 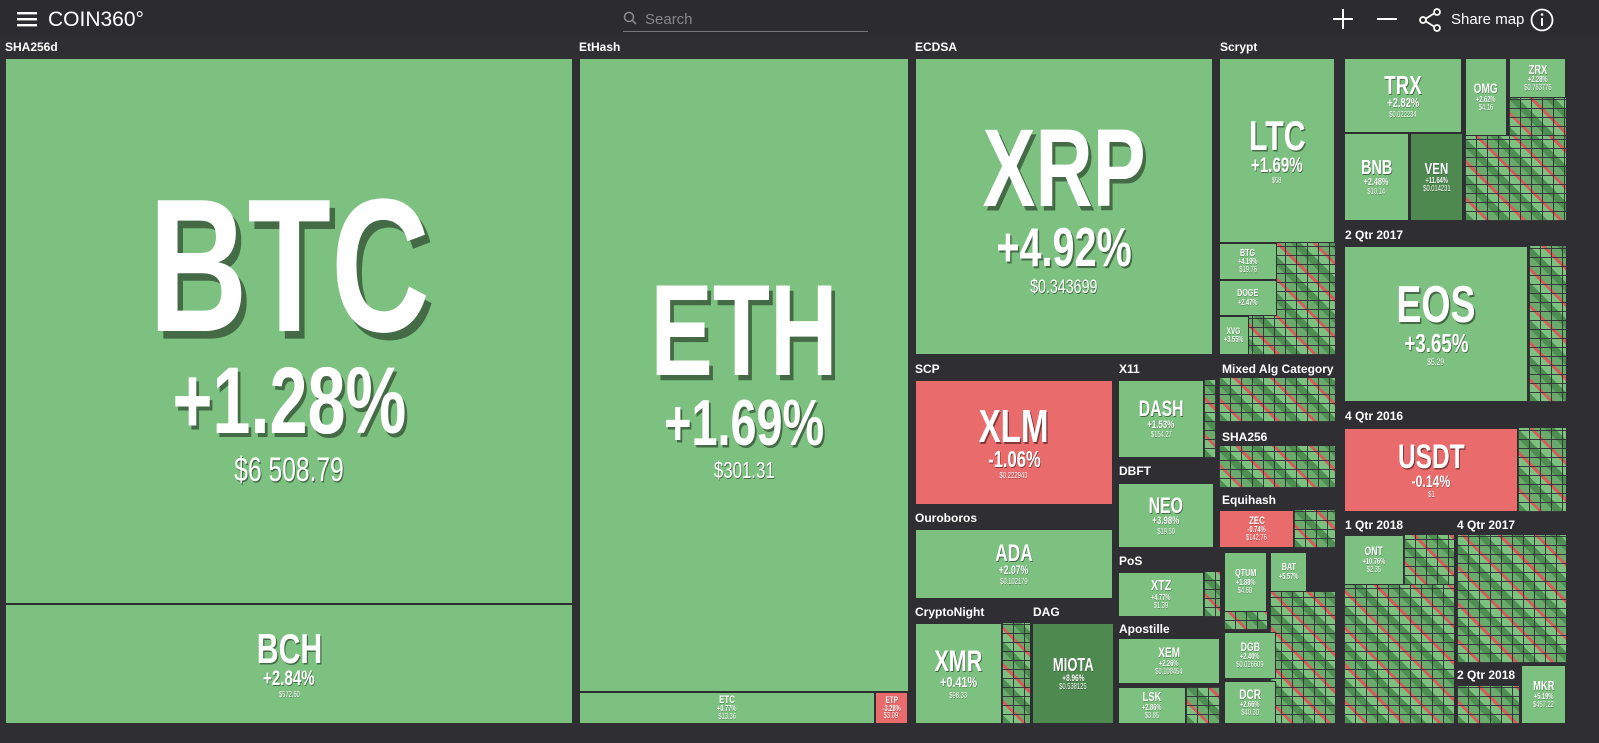 I want to click on coin-tile: EOS +3.65% $5.29, so click(x=1436, y=324).